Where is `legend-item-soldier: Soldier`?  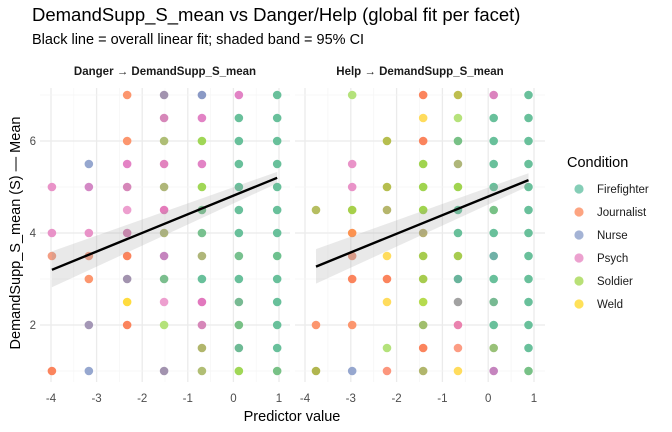 legend-item-soldier: Soldier is located at coordinates (603, 282).